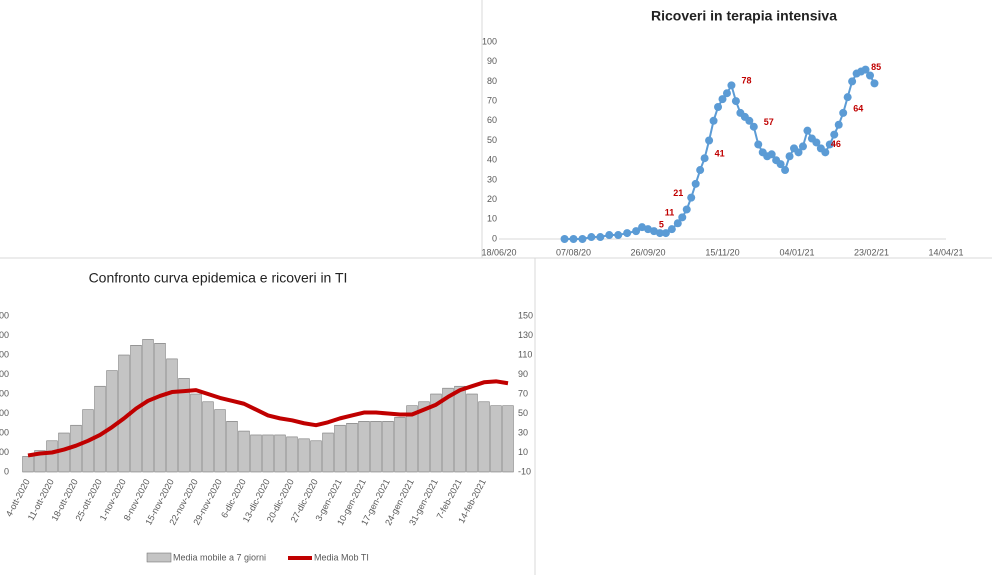 This screenshot has width=992, height=575. Describe the element at coordinates (836, 144) in the screenshot. I see `data-label: 46` at that location.